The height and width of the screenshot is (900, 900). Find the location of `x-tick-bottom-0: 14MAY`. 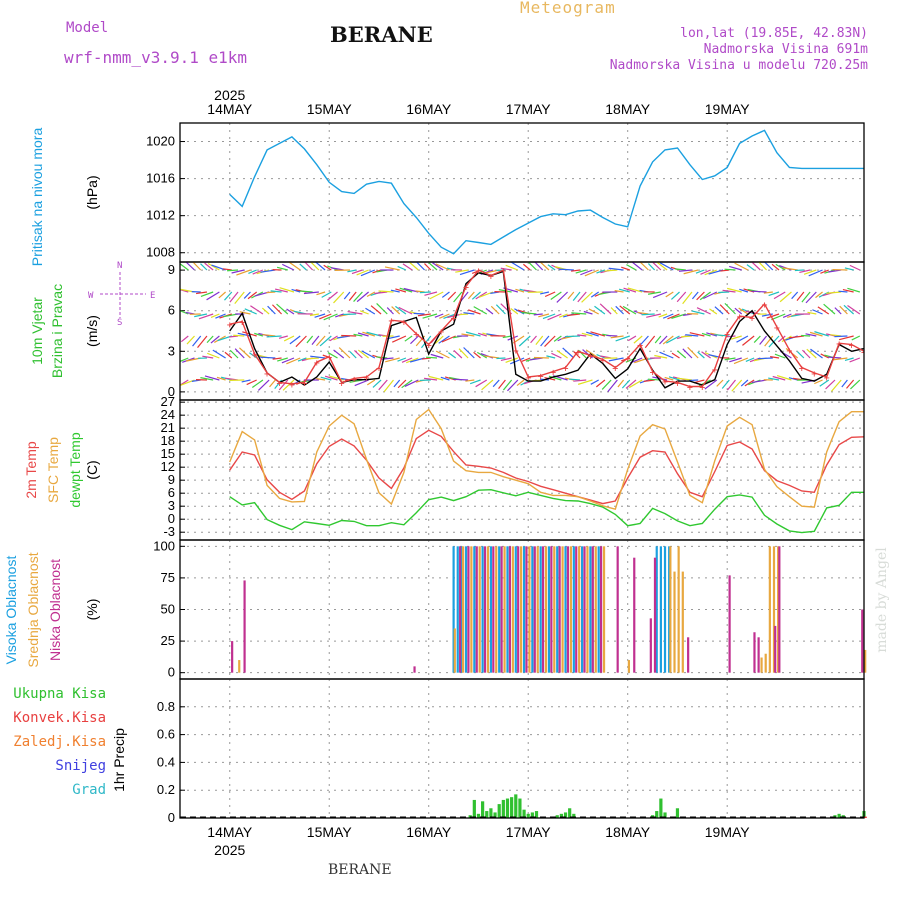

x-tick-bottom-0: 14MAY is located at coordinates (230, 832).